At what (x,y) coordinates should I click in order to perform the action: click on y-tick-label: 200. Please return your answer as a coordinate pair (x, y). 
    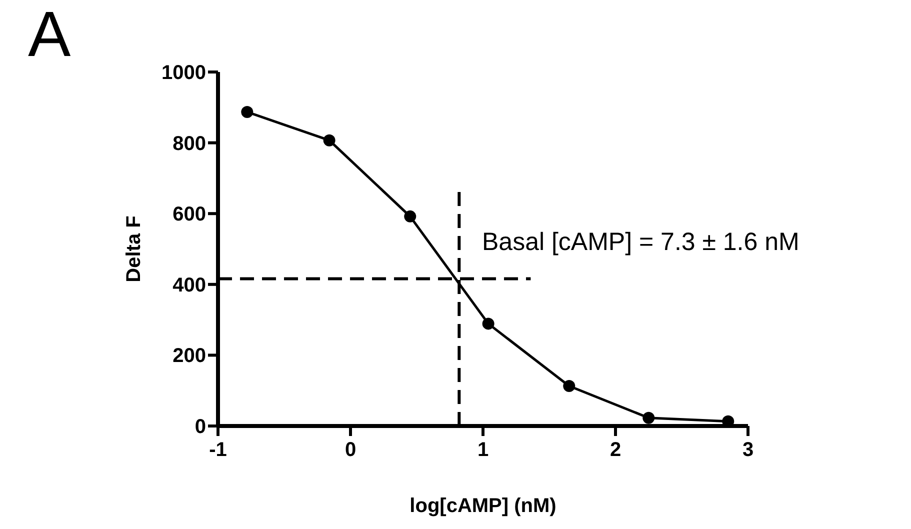
    Looking at the image, I should click on (189, 356).